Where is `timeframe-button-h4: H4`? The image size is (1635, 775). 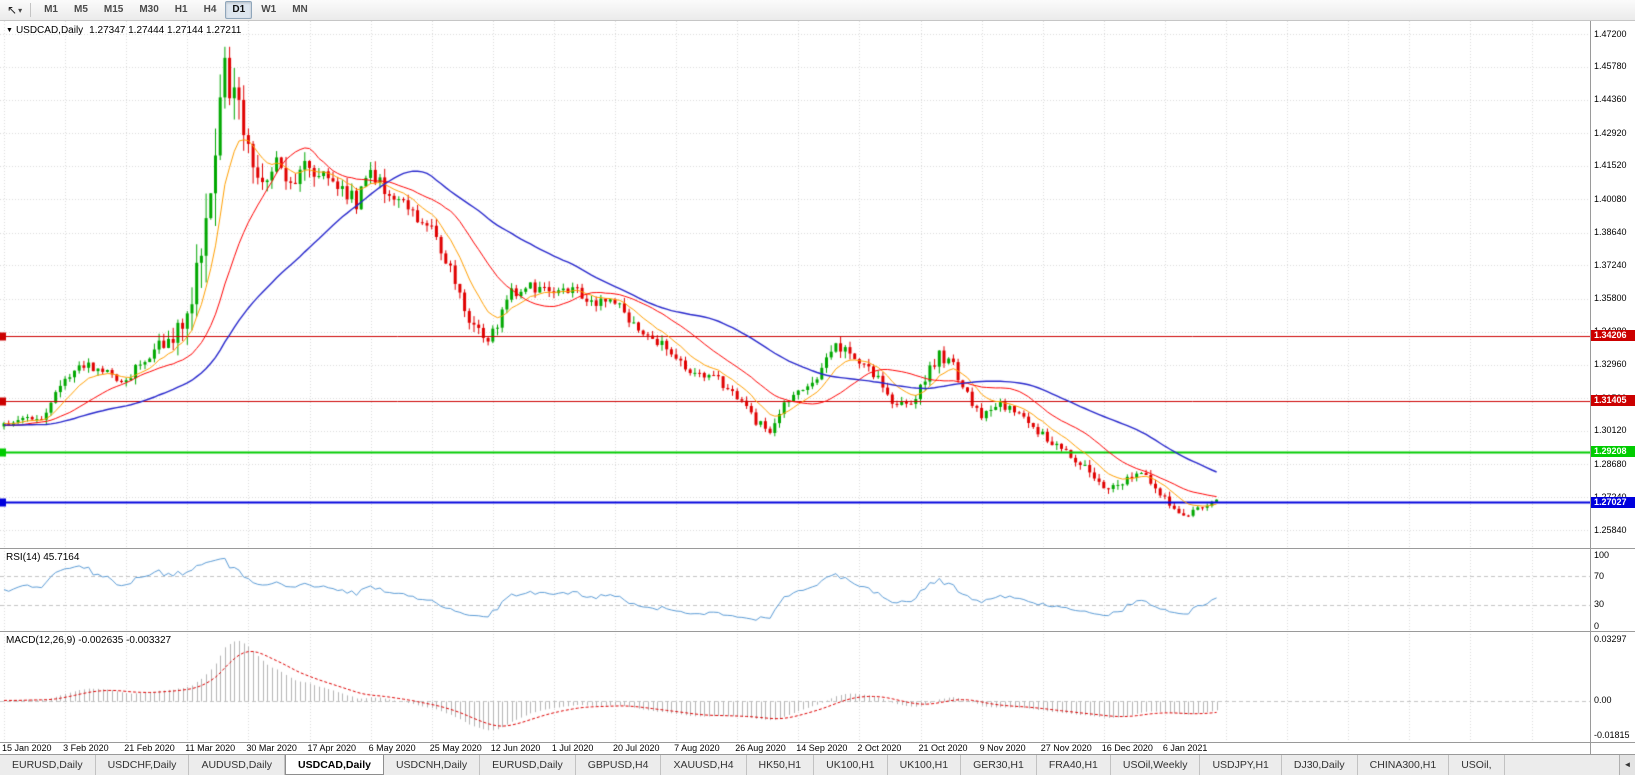
timeframe-button-h4: H4 is located at coordinates (210, 9).